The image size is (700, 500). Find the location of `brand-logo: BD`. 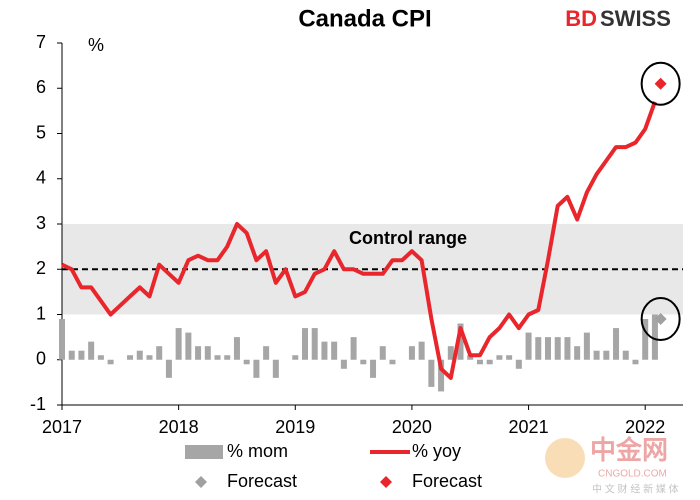

brand-logo: BD is located at coordinates (581, 18).